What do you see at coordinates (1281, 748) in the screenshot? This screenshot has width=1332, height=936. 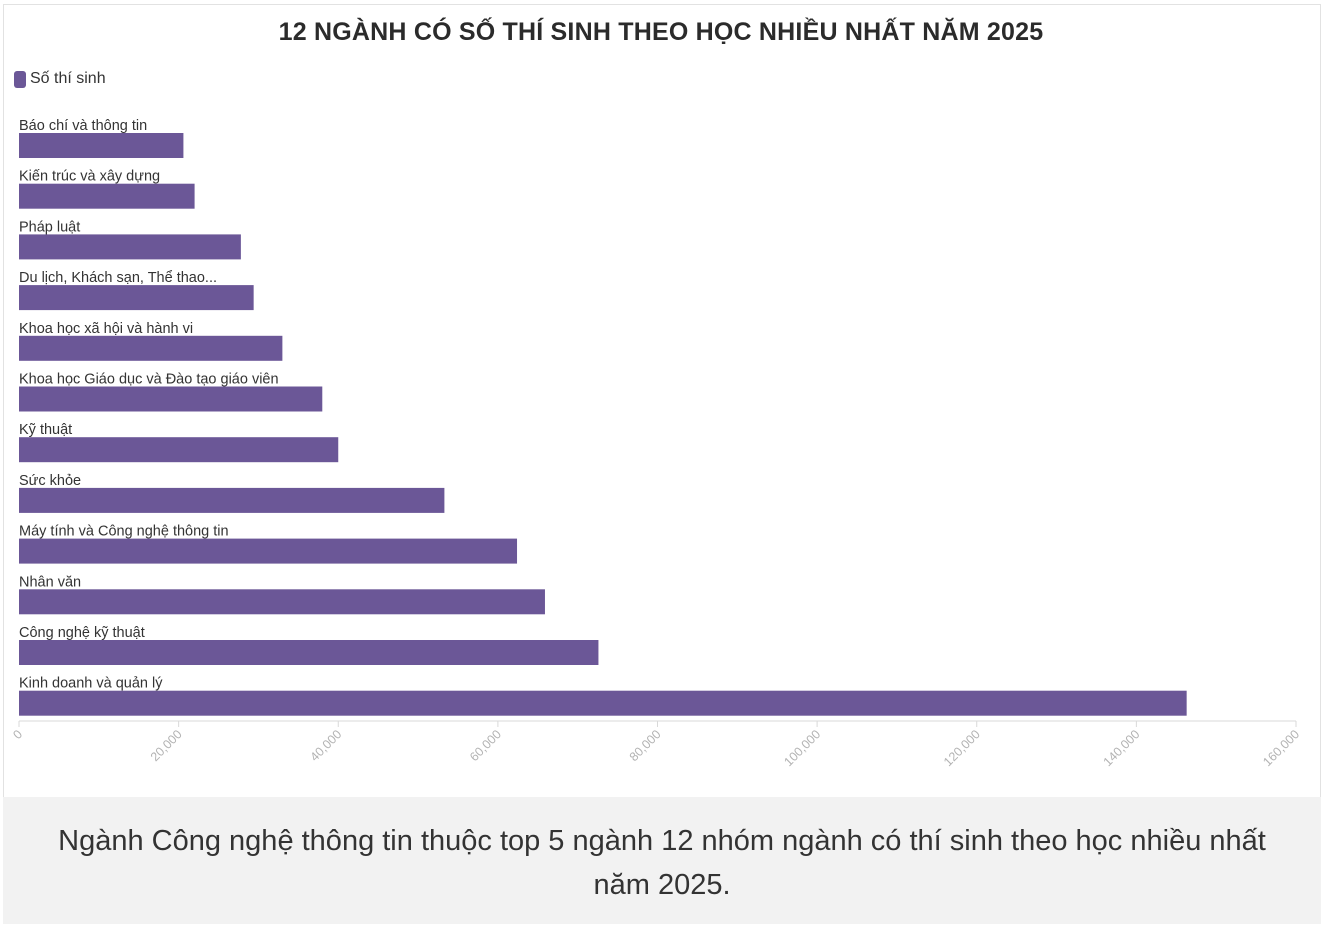 I see `x-tick-label: 160,000` at bounding box center [1281, 748].